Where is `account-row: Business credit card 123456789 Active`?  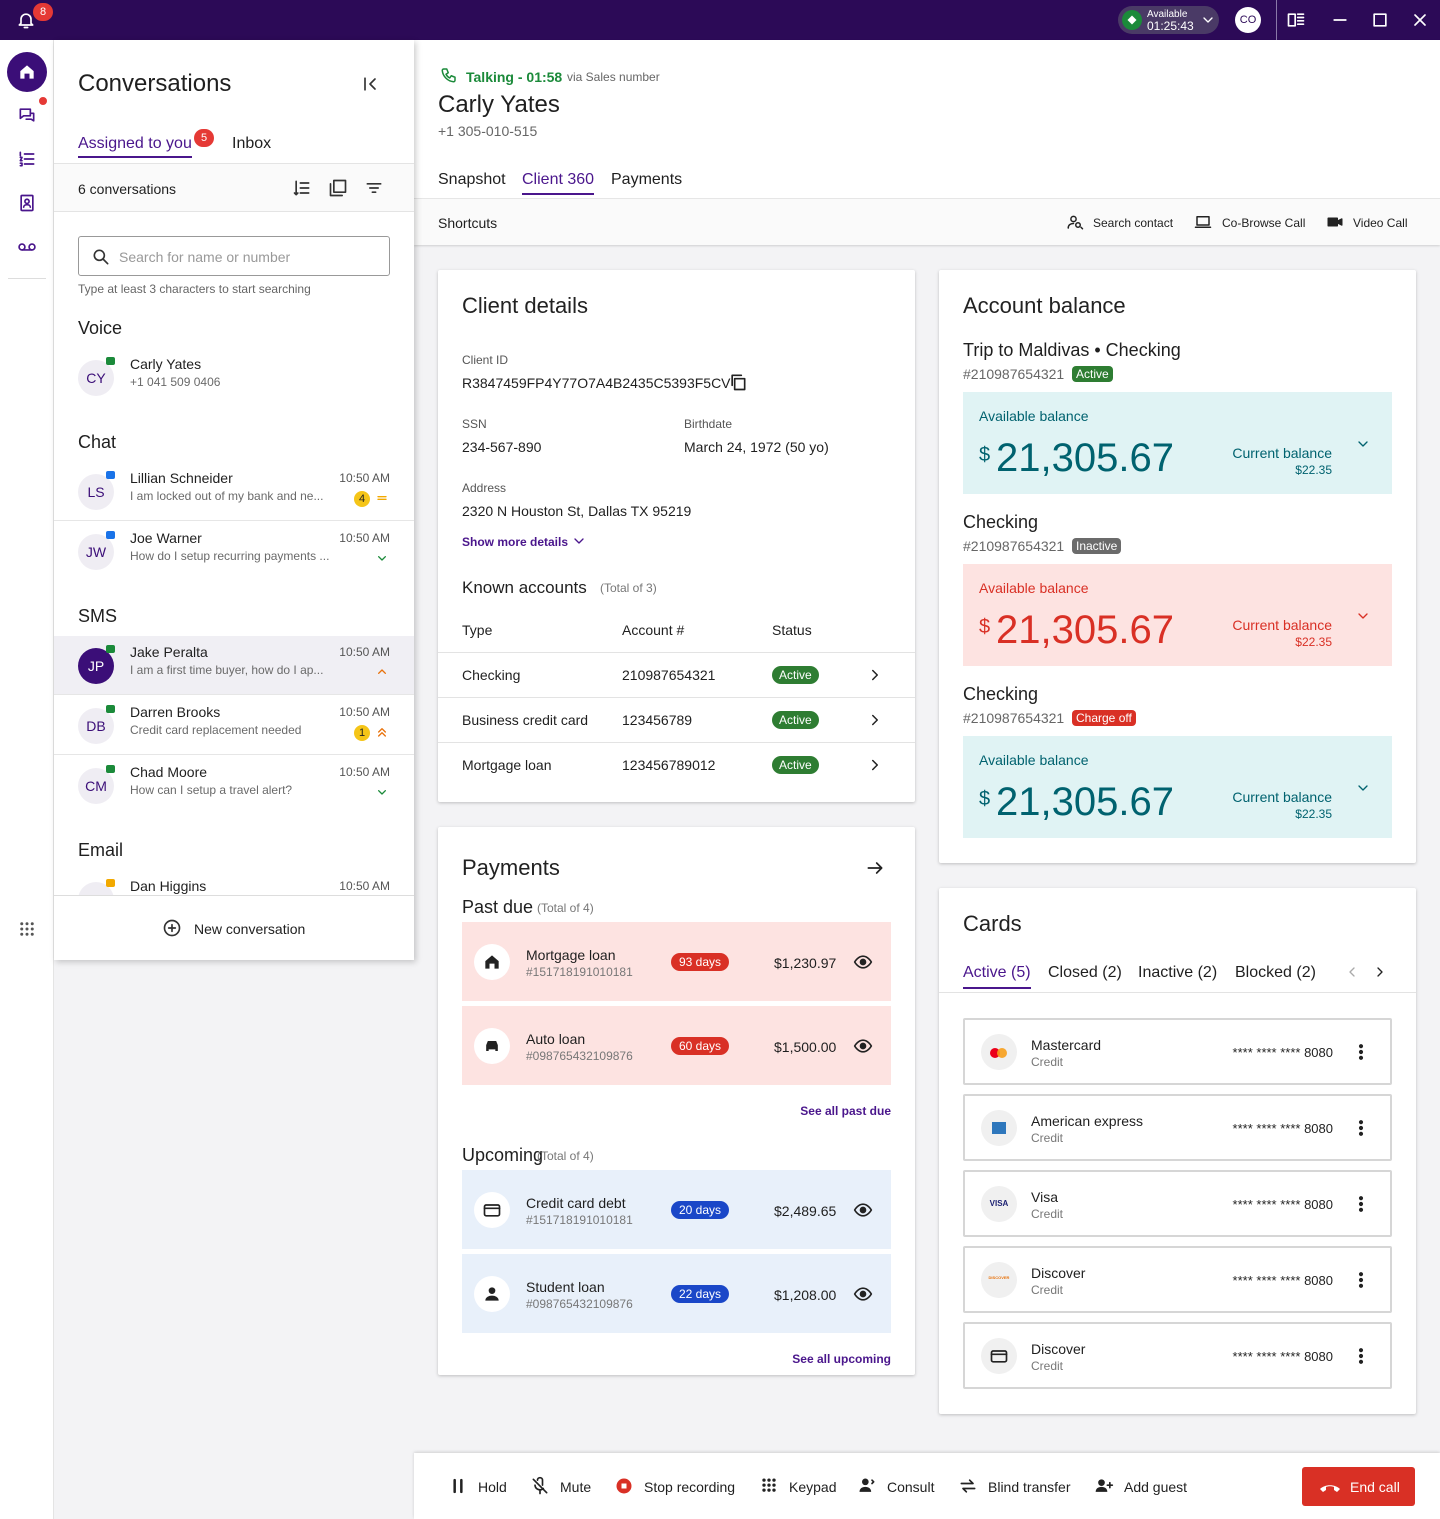
account-row: Business credit card 123456789 Active is located at coordinates (676, 719).